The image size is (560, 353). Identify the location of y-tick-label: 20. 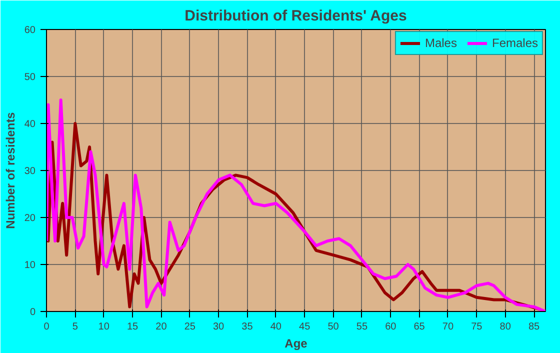
(30, 218).